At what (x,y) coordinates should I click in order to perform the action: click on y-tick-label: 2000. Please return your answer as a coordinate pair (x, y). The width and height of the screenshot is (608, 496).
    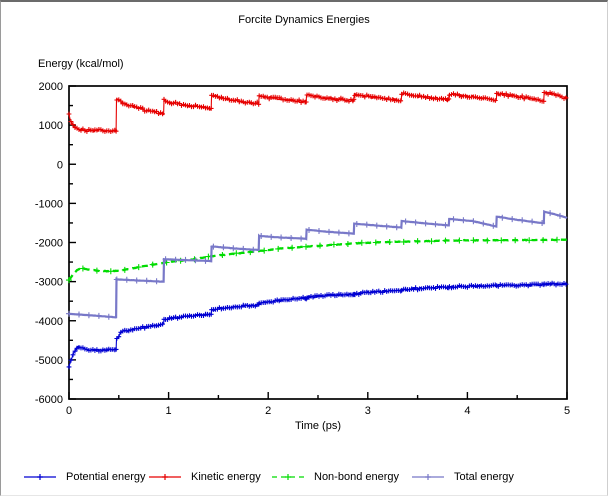
    Looking at the image, I should click on (51, 87).